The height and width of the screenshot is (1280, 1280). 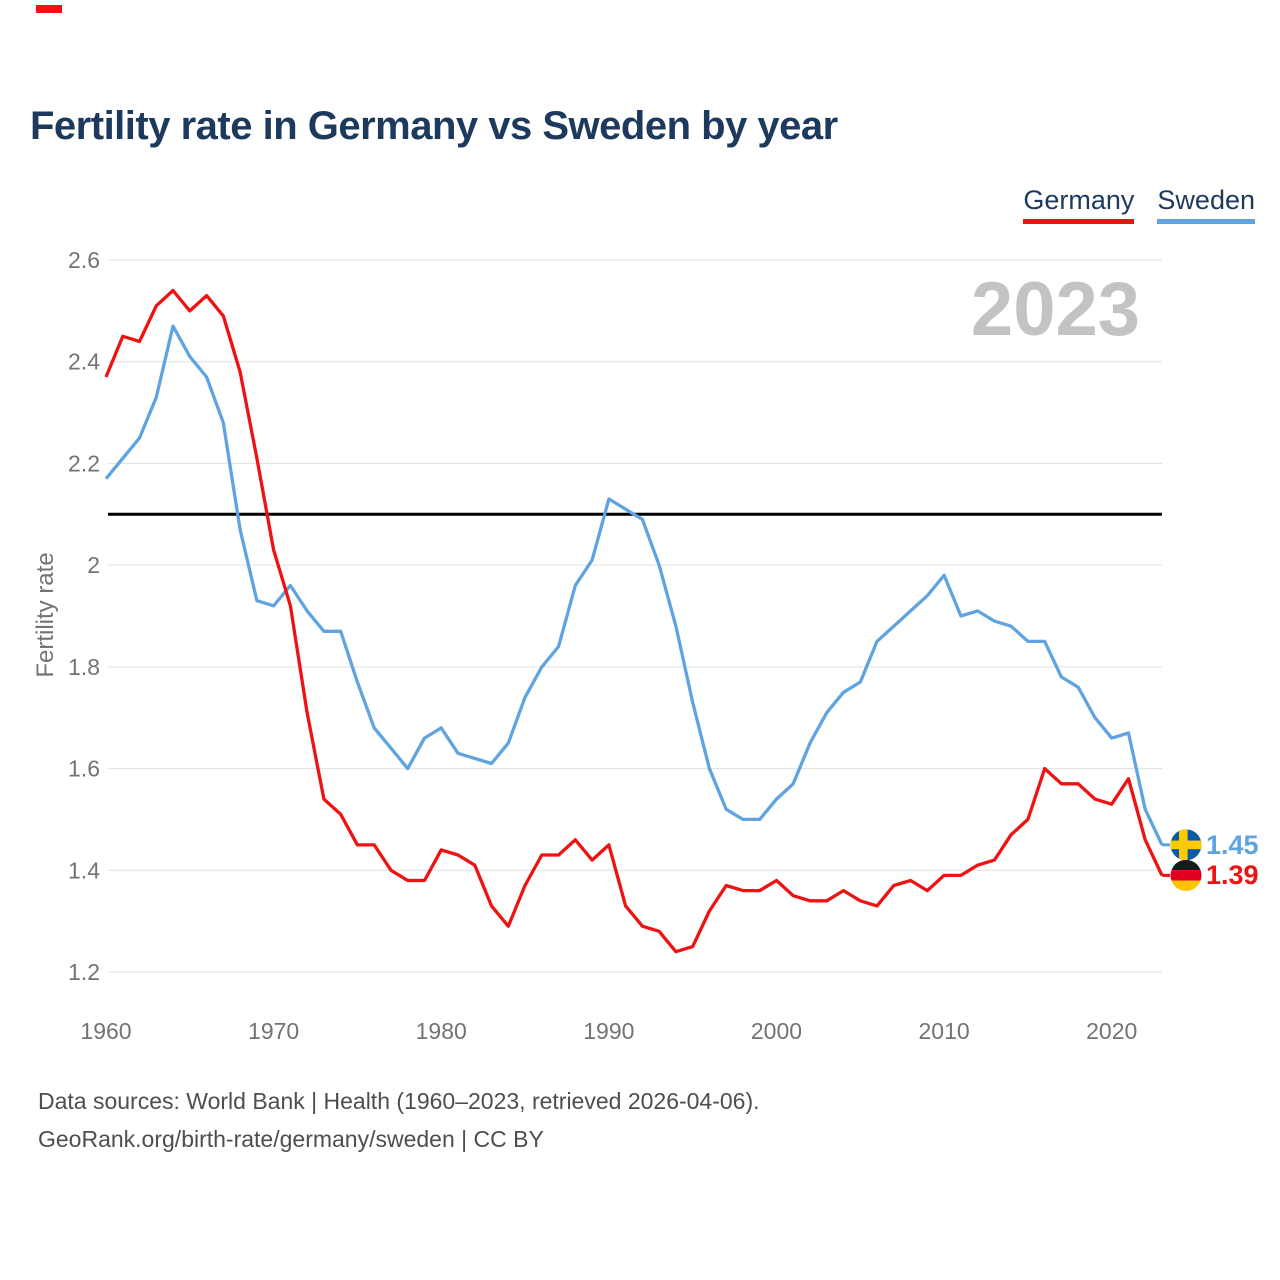 I want to click on series-end-label-sweden: 1.45, so click(x=1232, y=844).